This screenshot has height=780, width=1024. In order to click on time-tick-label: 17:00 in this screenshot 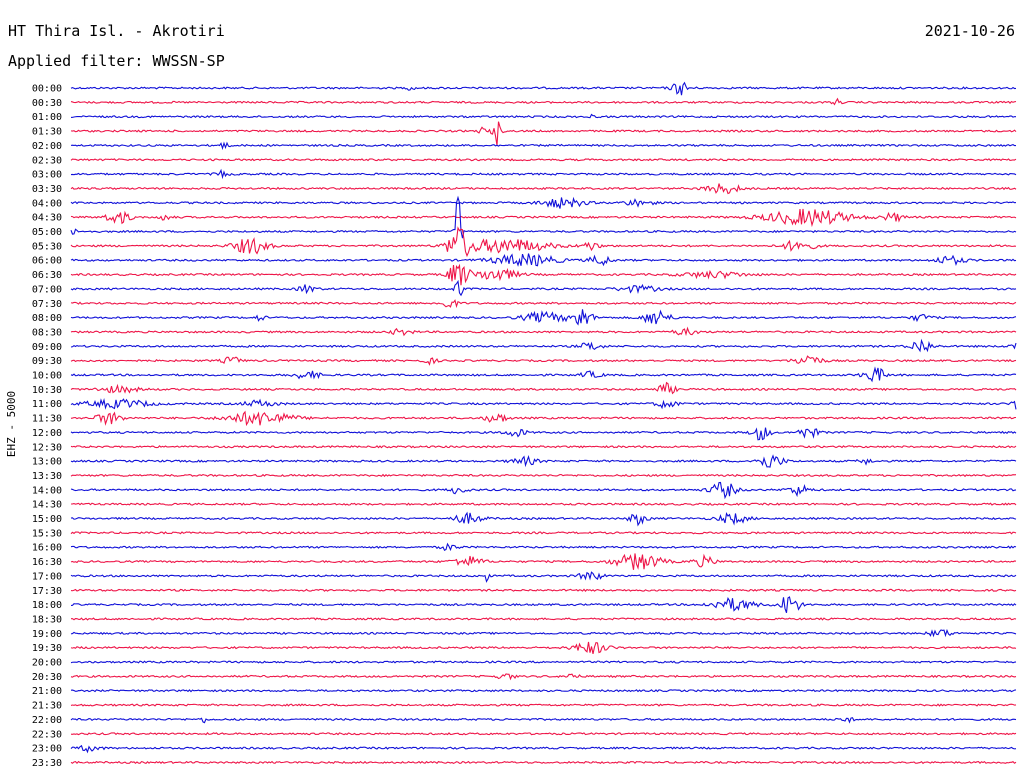, I will do `click(47, 576)`.